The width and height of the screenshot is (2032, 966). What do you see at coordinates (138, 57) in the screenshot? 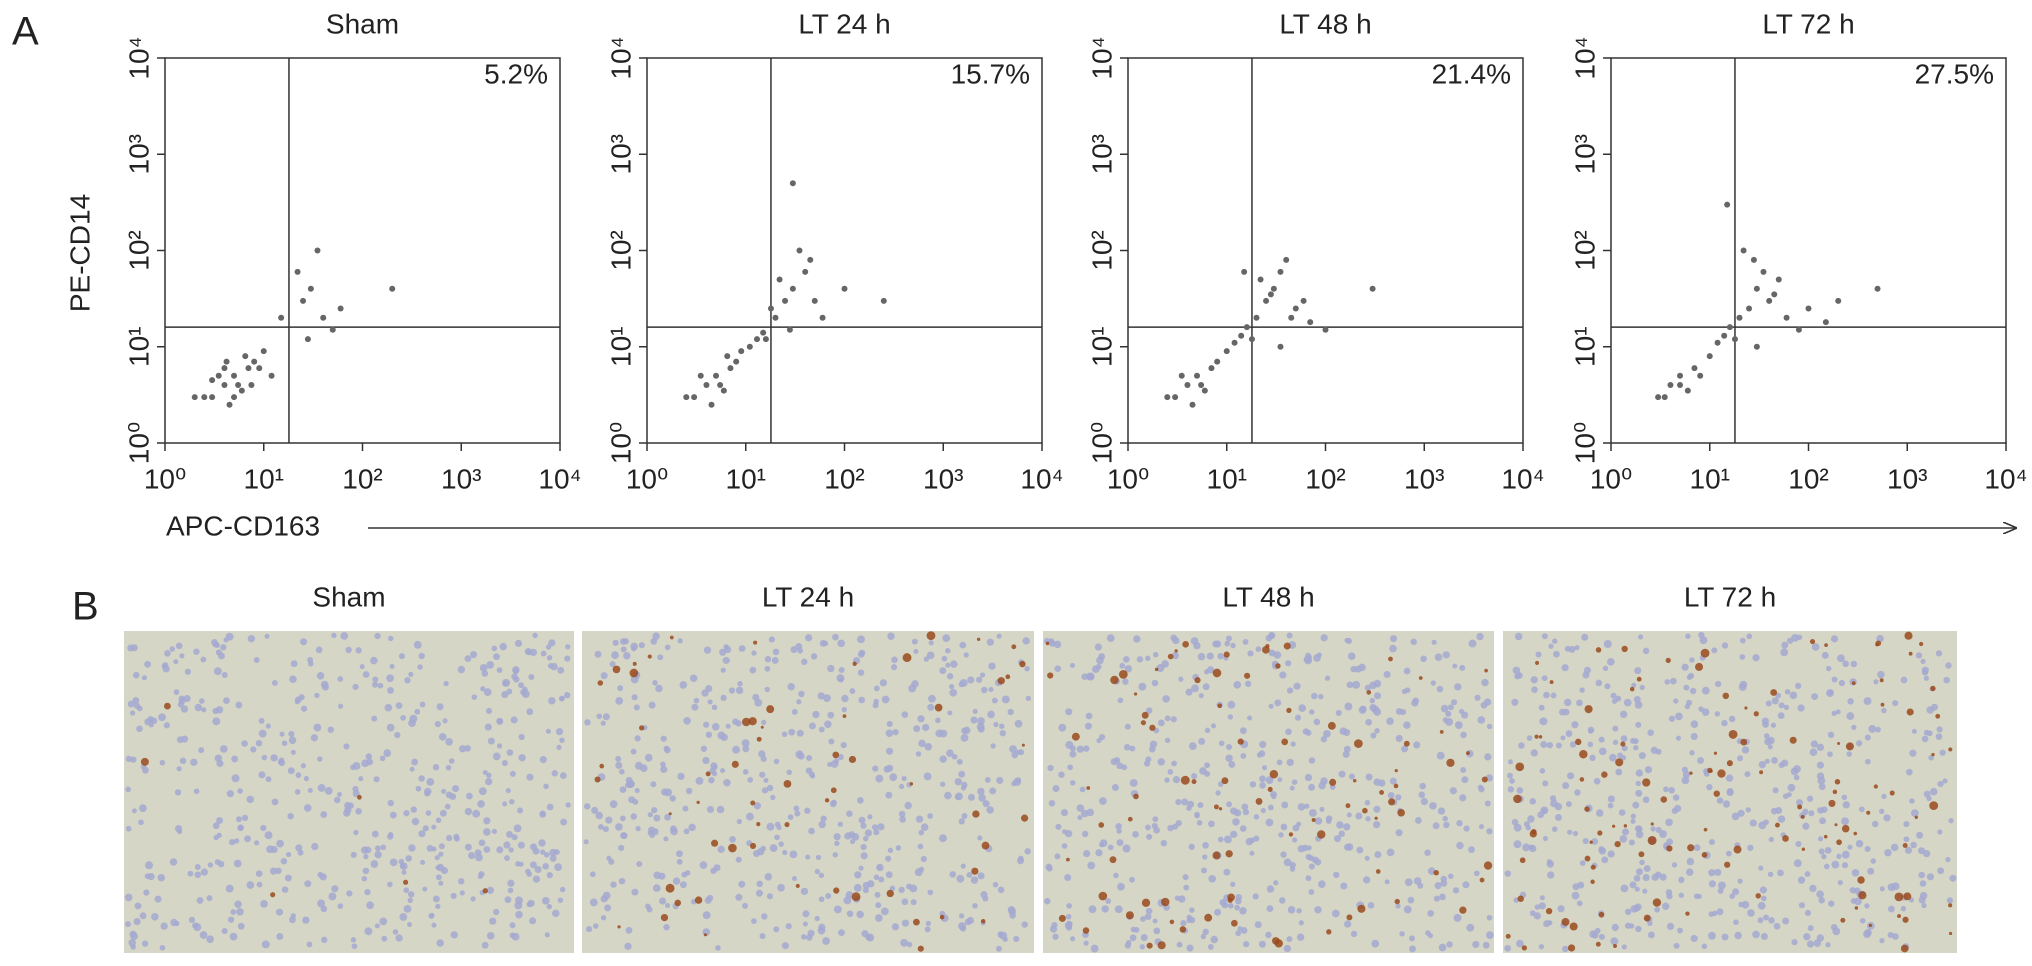
I see `y-tick-label: 10⁴` at bounding box center [138, 57].